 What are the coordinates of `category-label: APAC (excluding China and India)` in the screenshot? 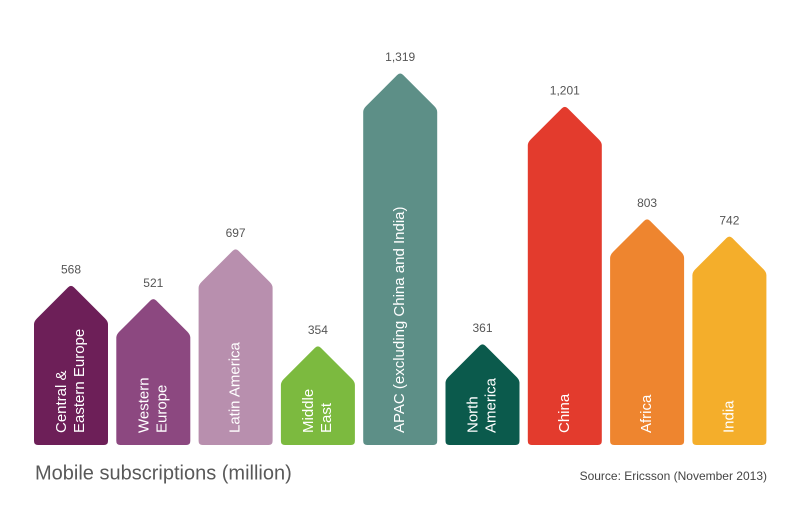 It's located at (399, 319).